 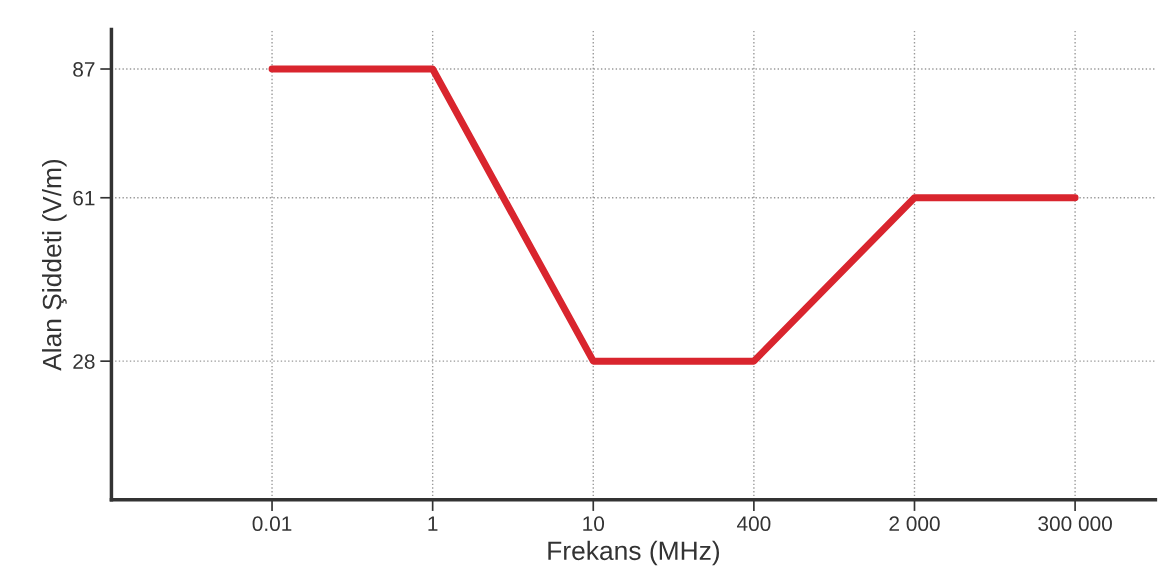 I want to click on x-tick-label: 0.01, so click(x=272, y=524).